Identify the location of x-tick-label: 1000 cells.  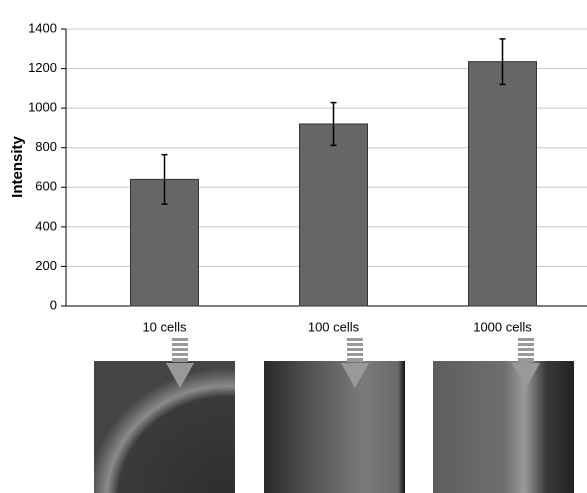
(502, 326).